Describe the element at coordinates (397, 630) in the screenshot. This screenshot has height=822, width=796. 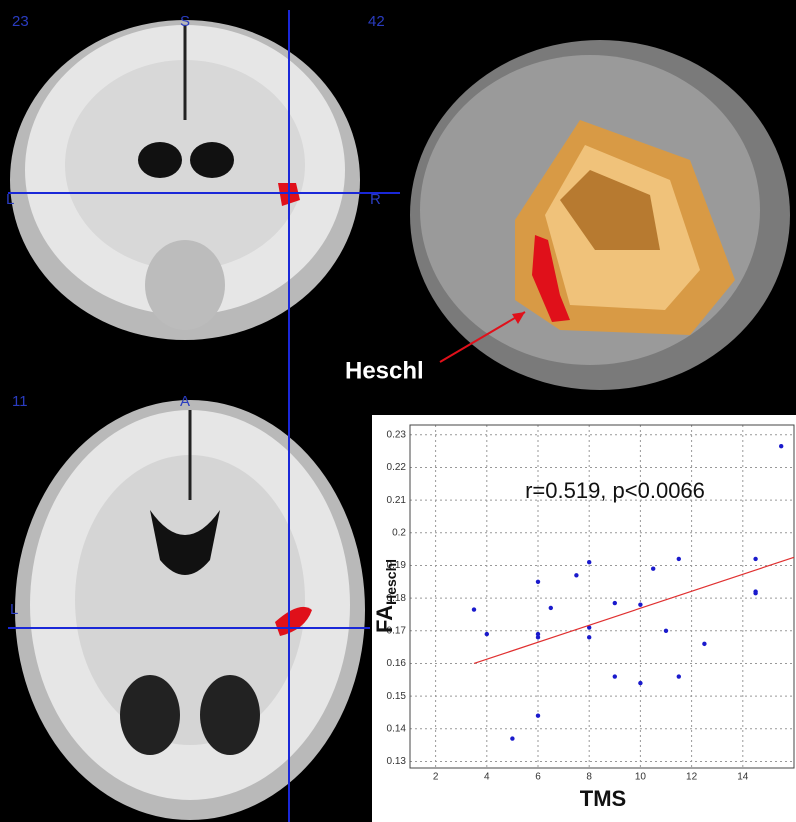
I see `y-tick-label: 0.17` at that location.